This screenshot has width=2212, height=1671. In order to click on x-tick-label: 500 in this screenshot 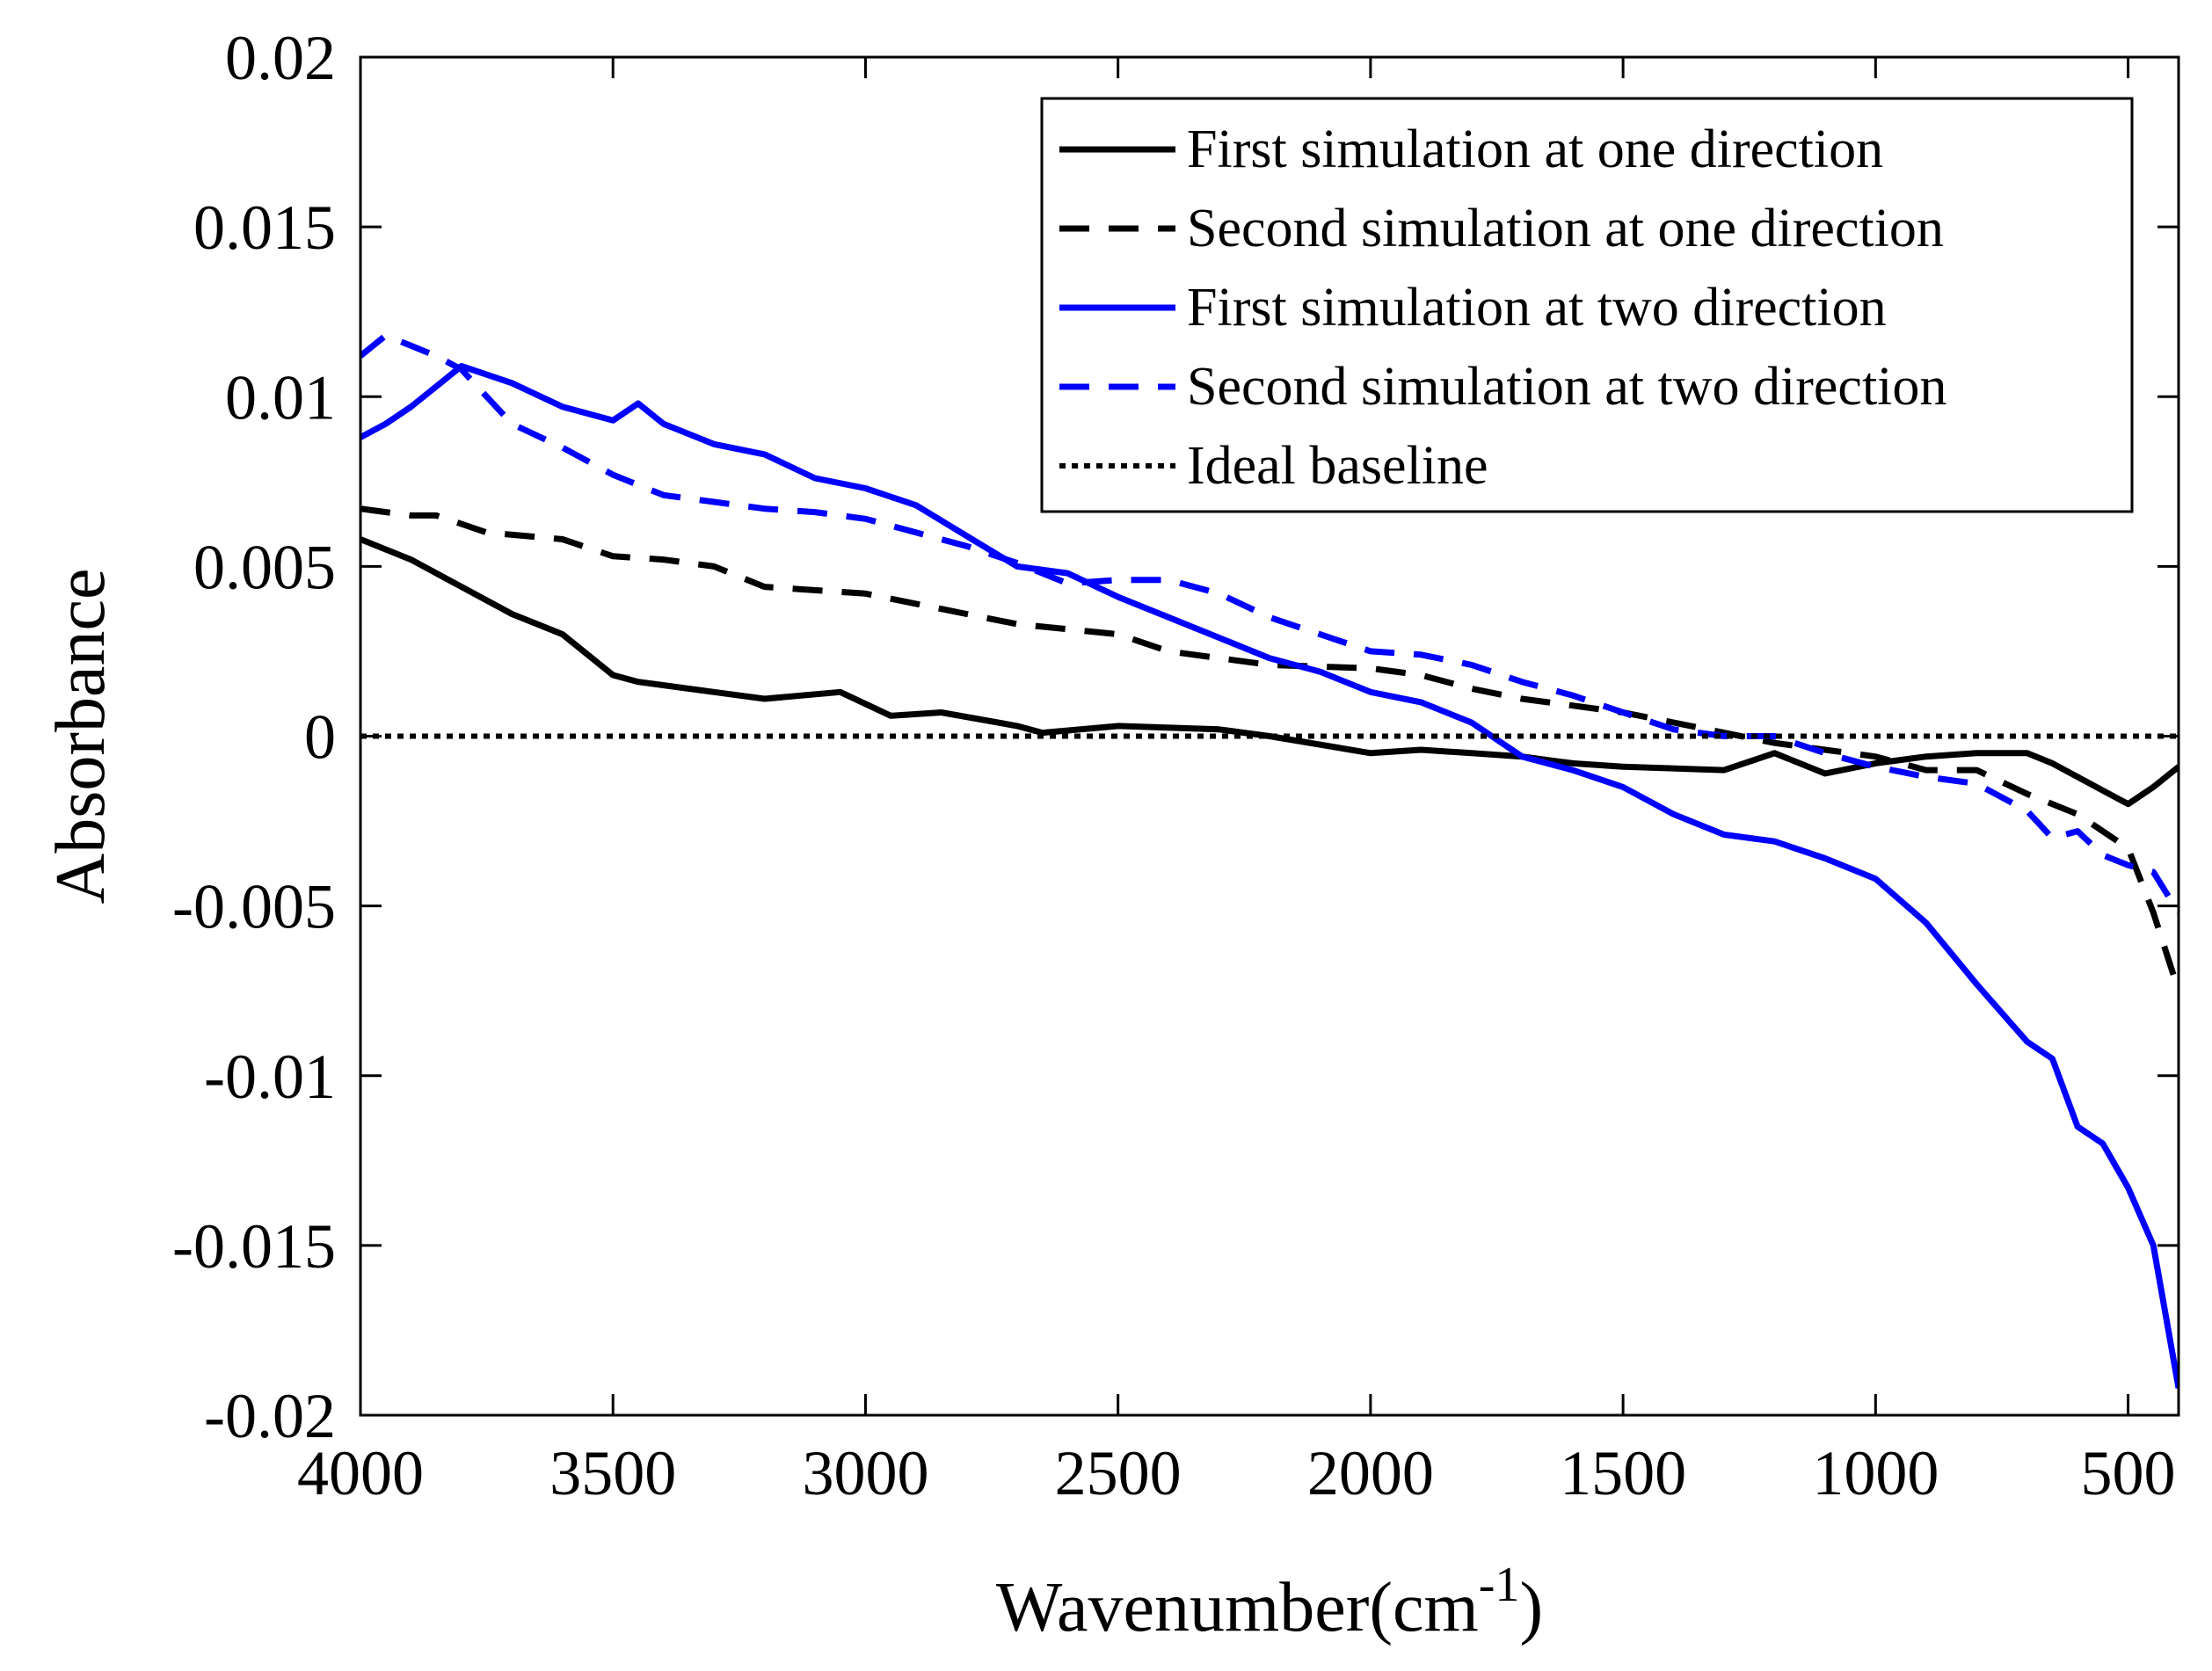, I will do `click(2128, 1473)`.